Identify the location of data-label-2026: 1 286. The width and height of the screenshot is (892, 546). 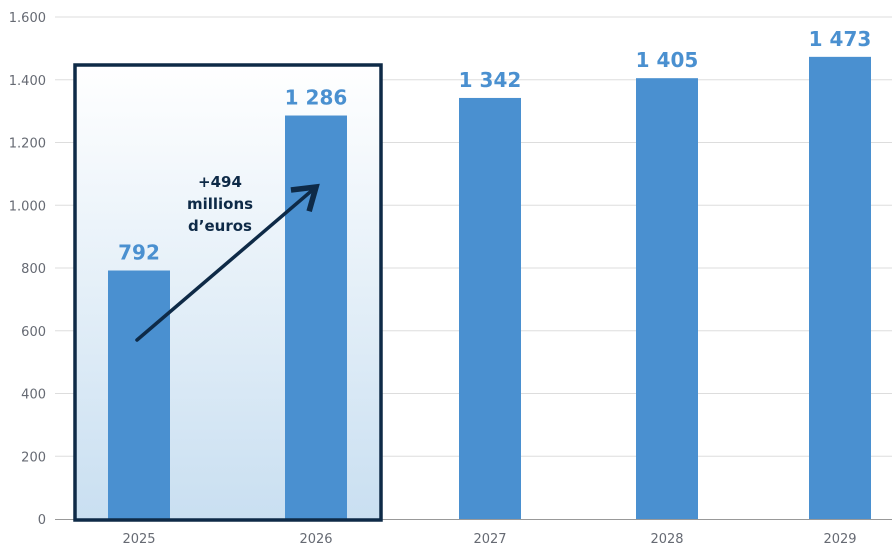
(316, 98).